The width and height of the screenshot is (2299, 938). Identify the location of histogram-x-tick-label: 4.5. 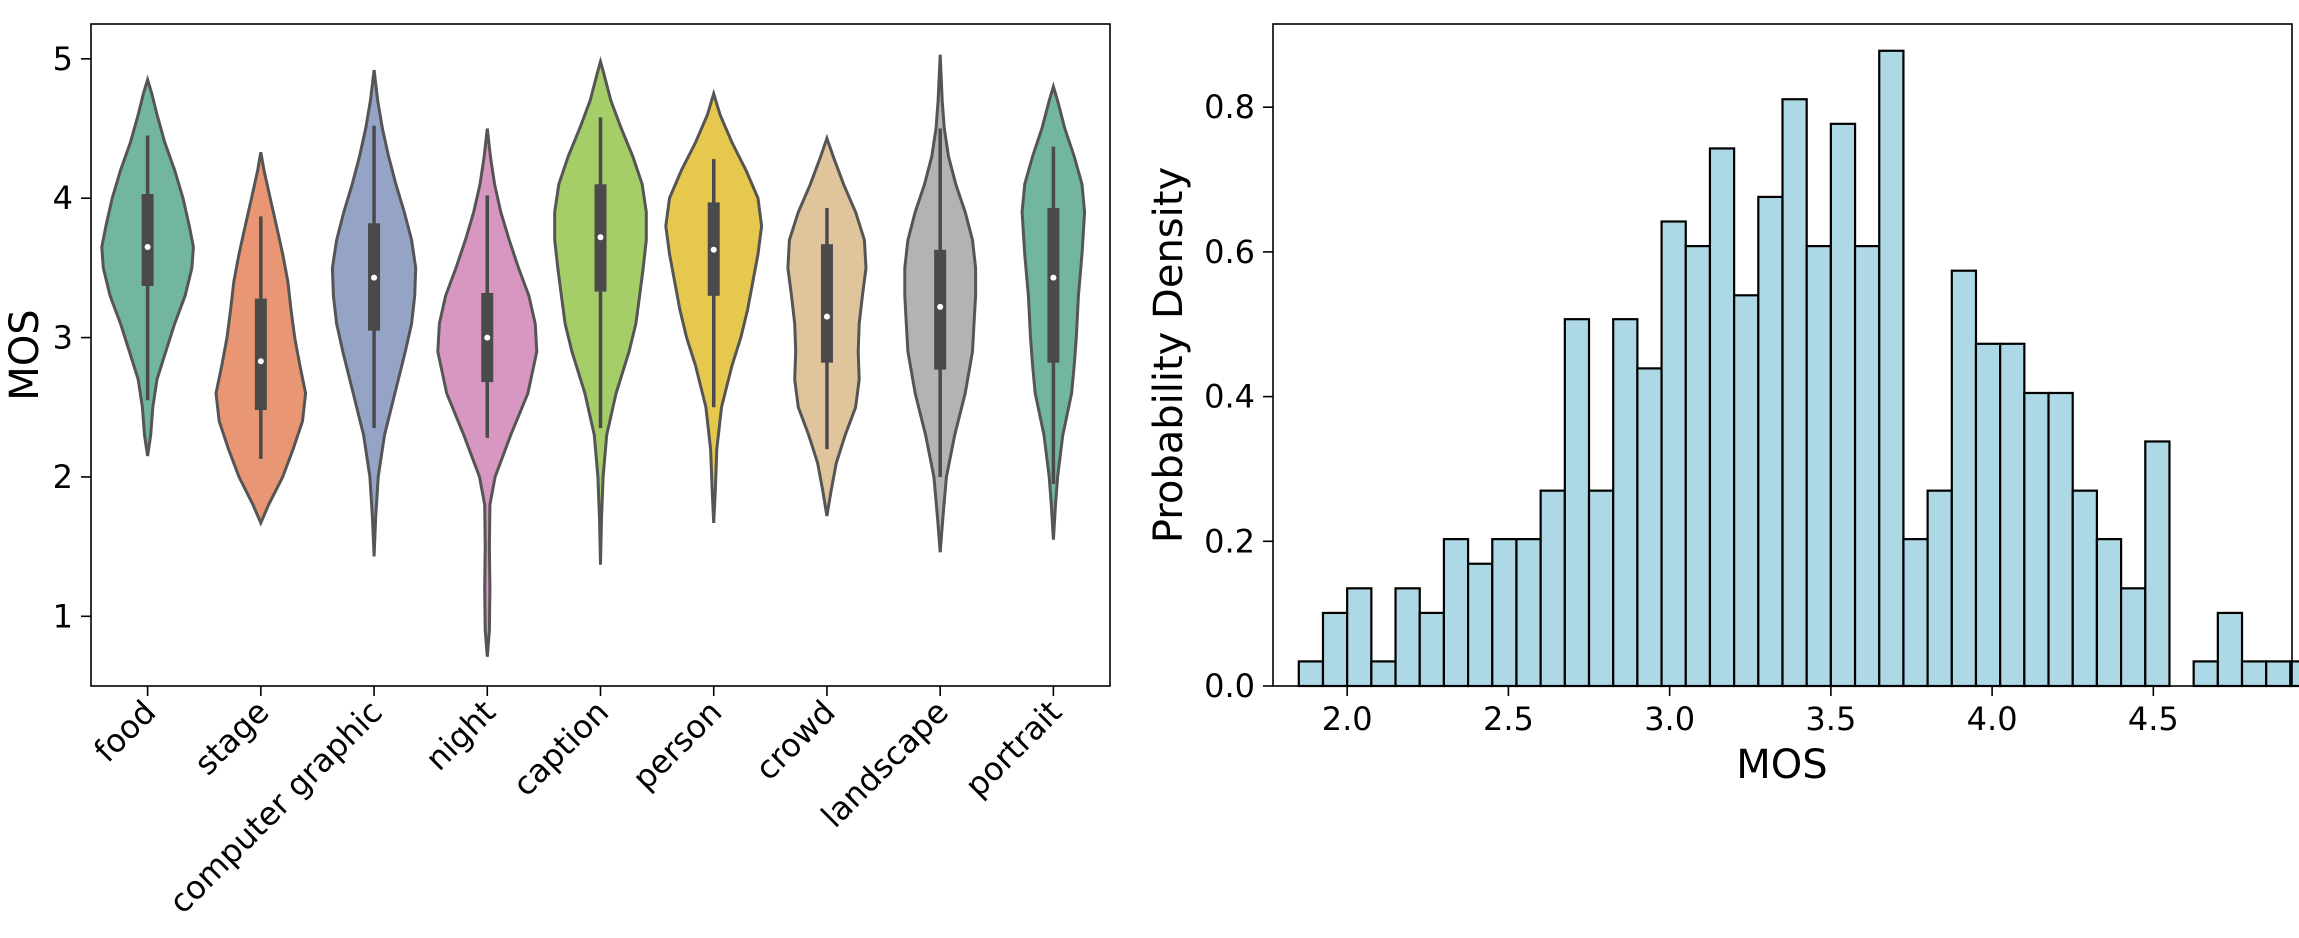
(2153, 719).